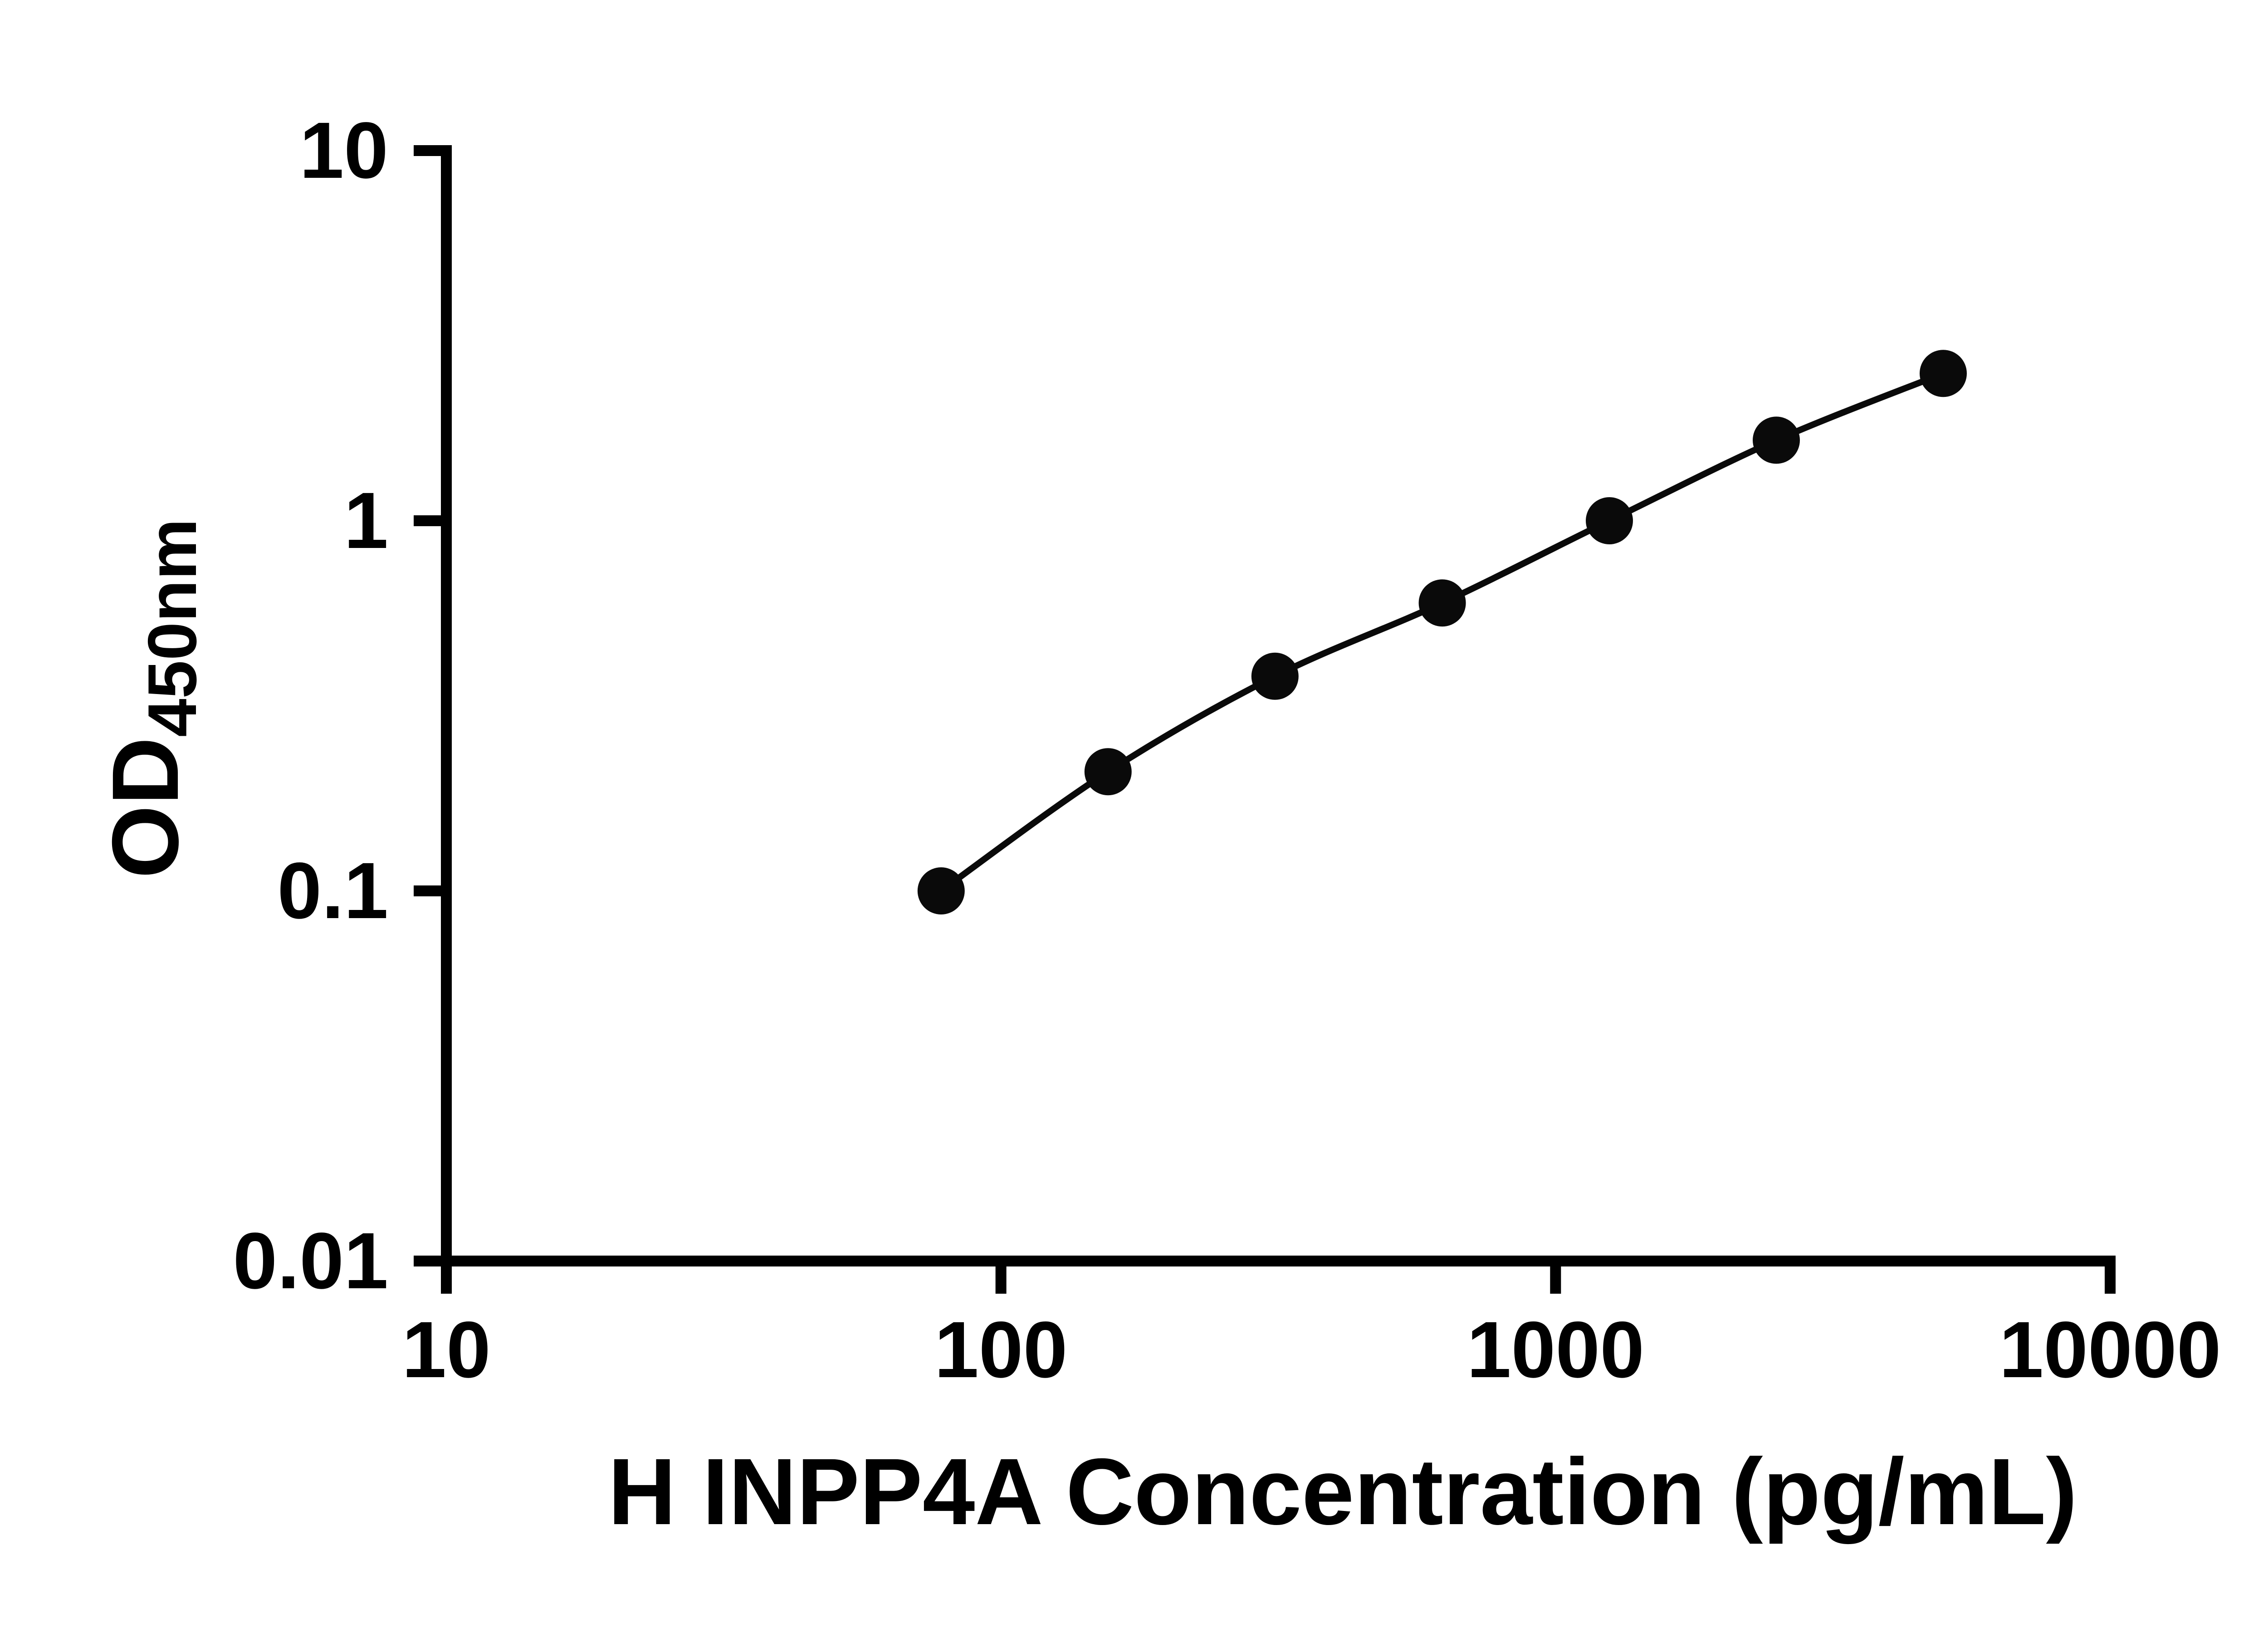 The height and width of the screenshot is (1633, 2268). Describe the element at coordinates (2110, 1349) in the screenshot. I see `x-tick-label: 10000` at that location.